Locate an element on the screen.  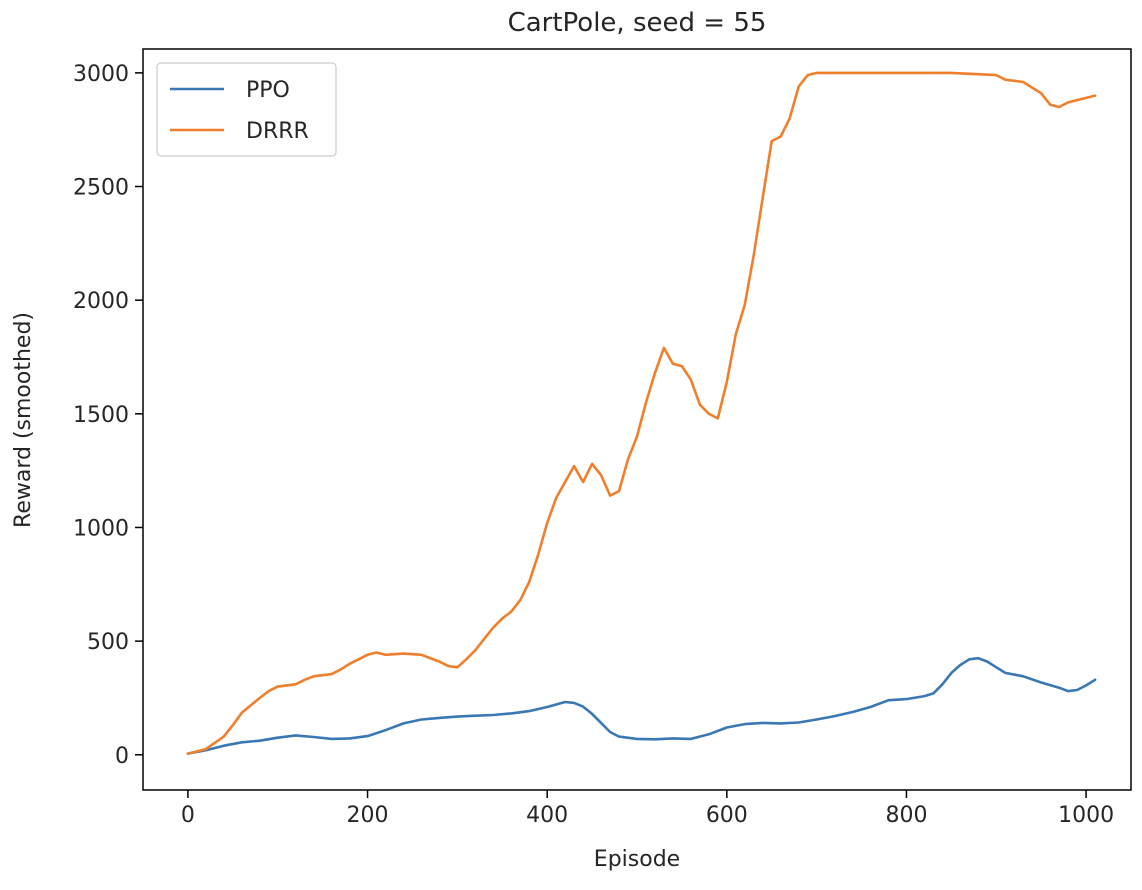
legend-items: PPO DRRR is located at coordinates (239, 111).